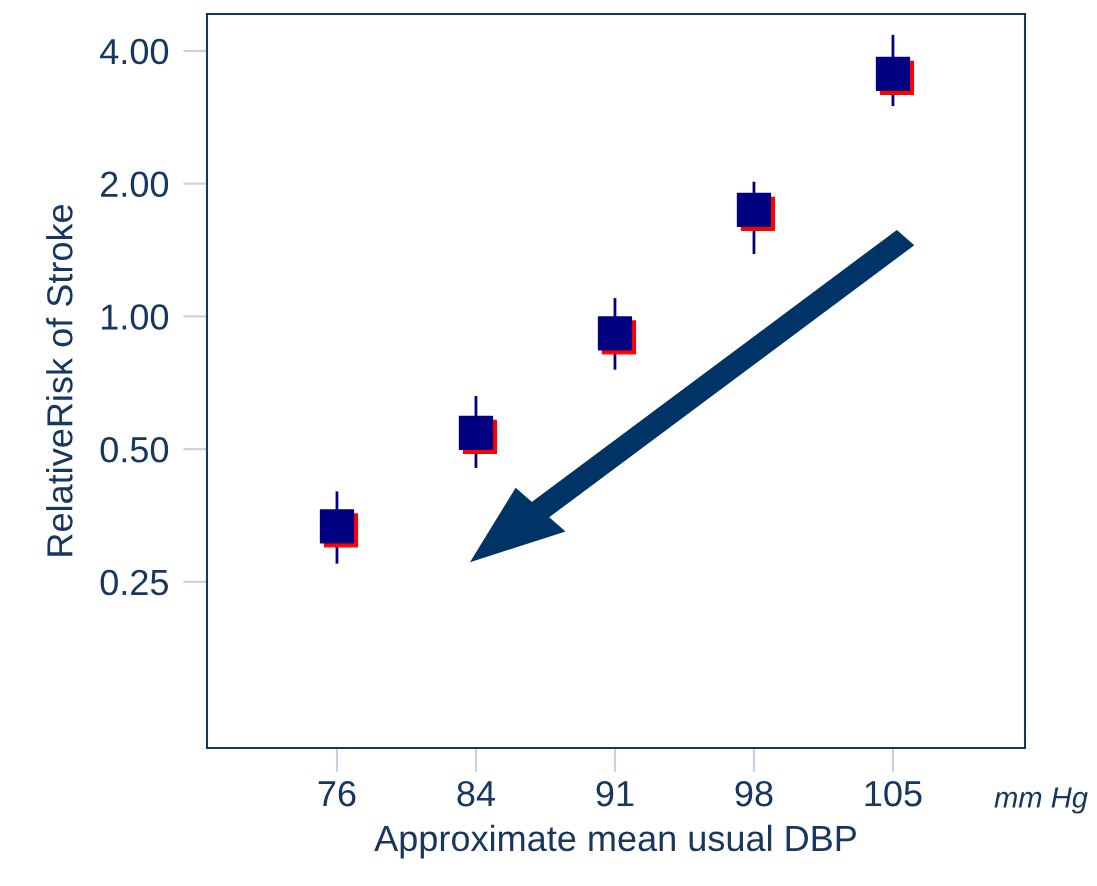  I want to click on x-tick-label: 98, so click(754, 793).